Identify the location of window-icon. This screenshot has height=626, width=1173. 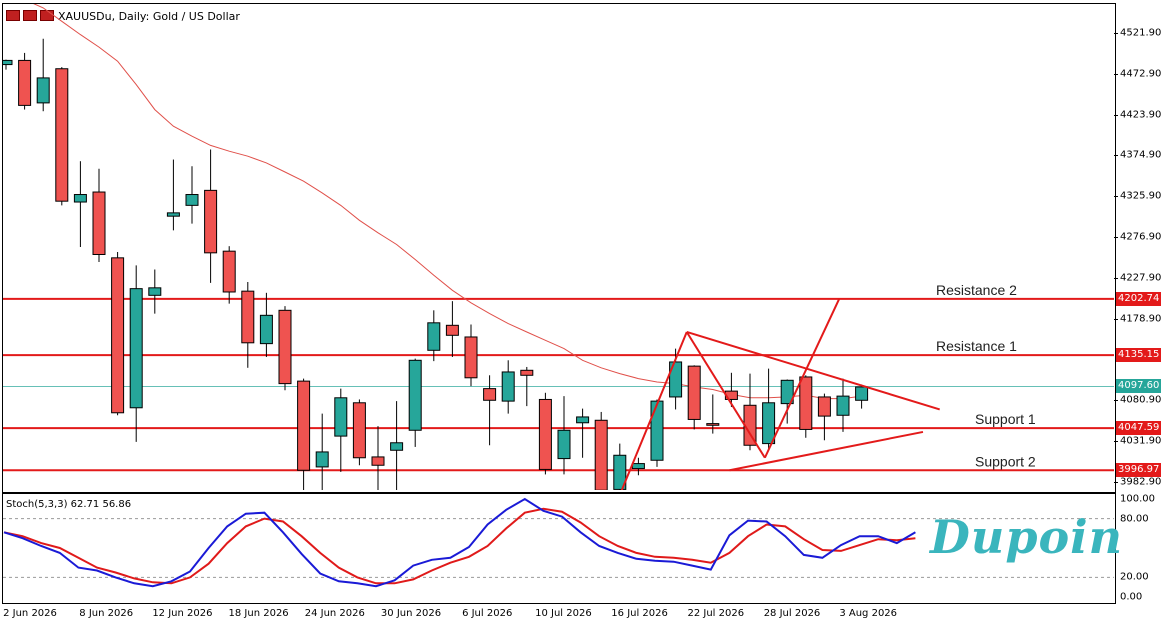
(30, 15).